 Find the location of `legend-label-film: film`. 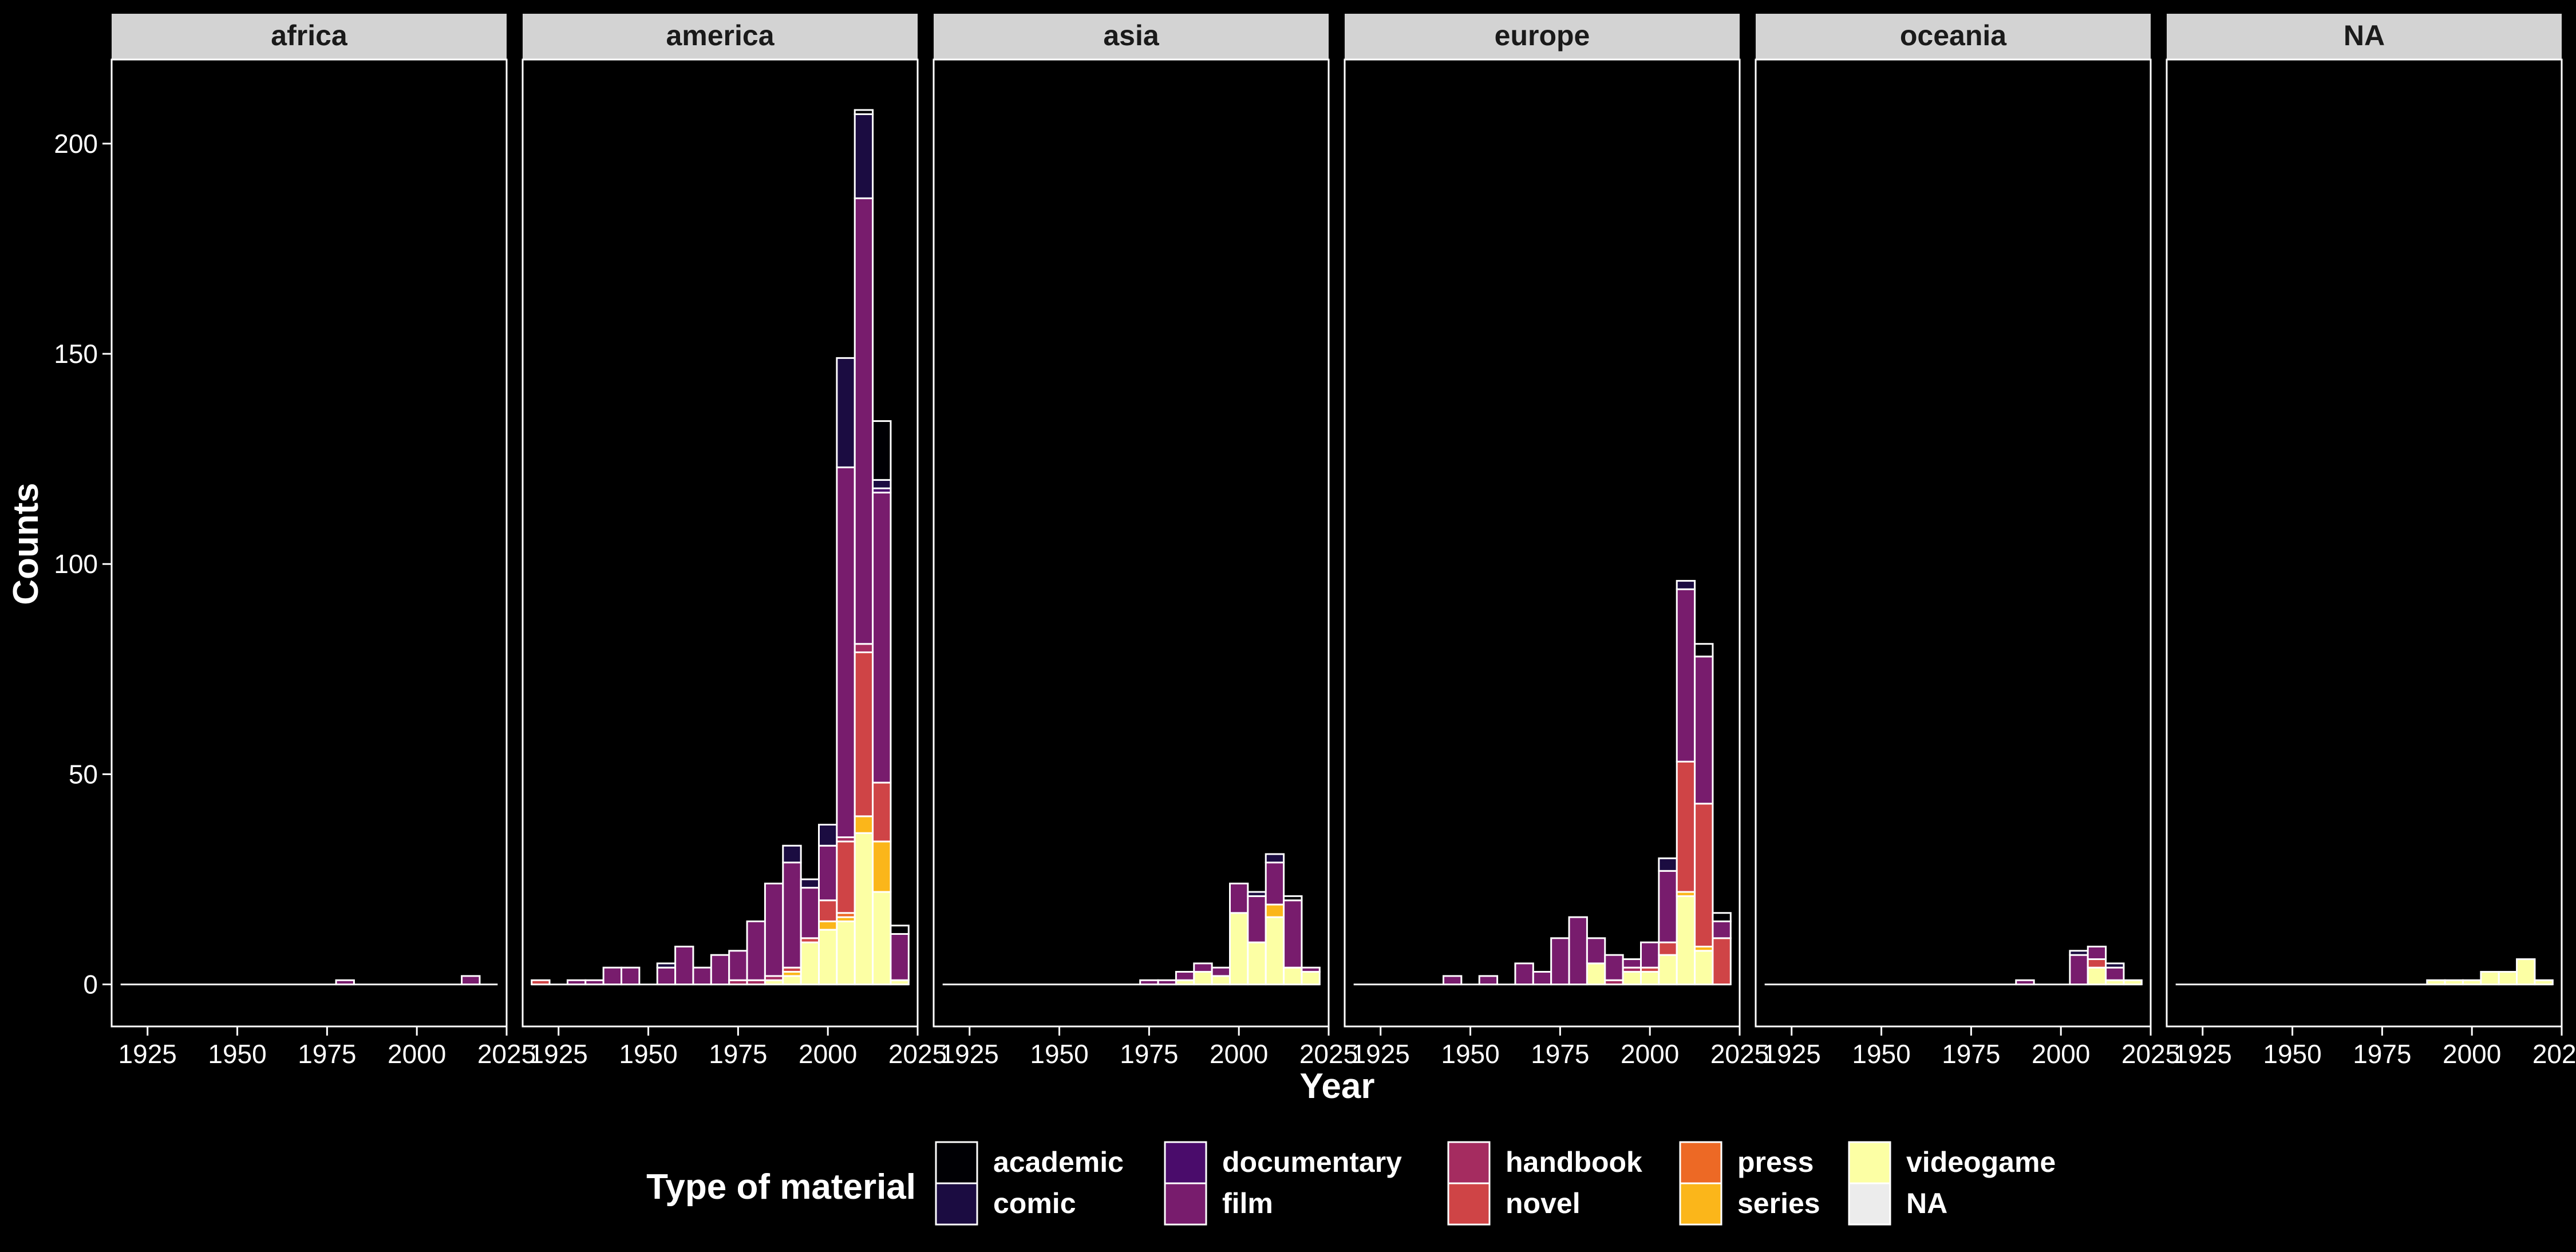

legend-label-film: film is located at coordinates (1247, 1203).